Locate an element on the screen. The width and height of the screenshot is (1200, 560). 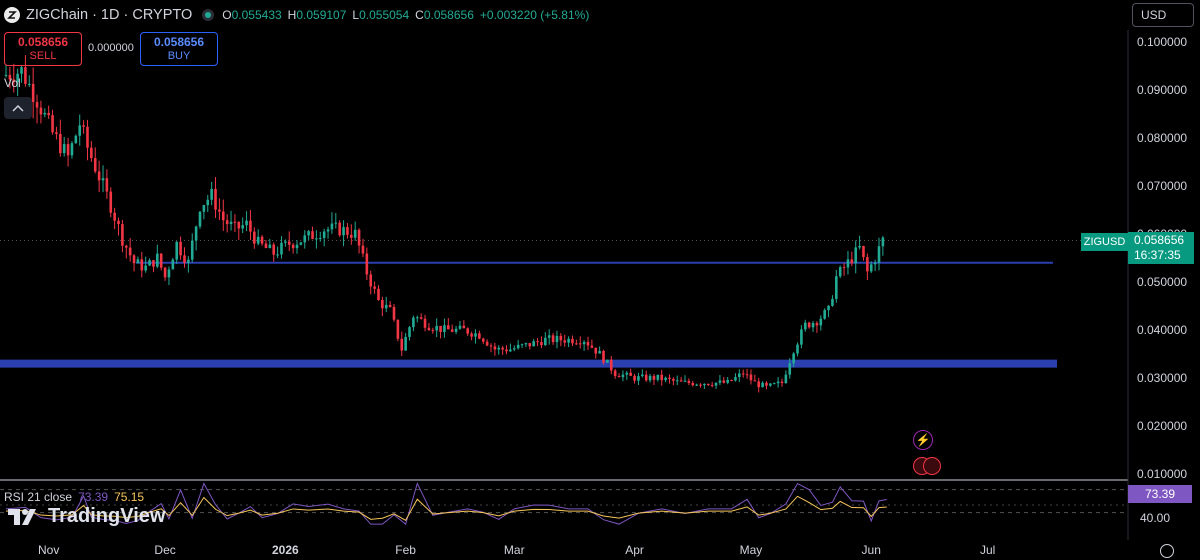
last-price-value: 0.058656 is located at coordinates (1159, 240).